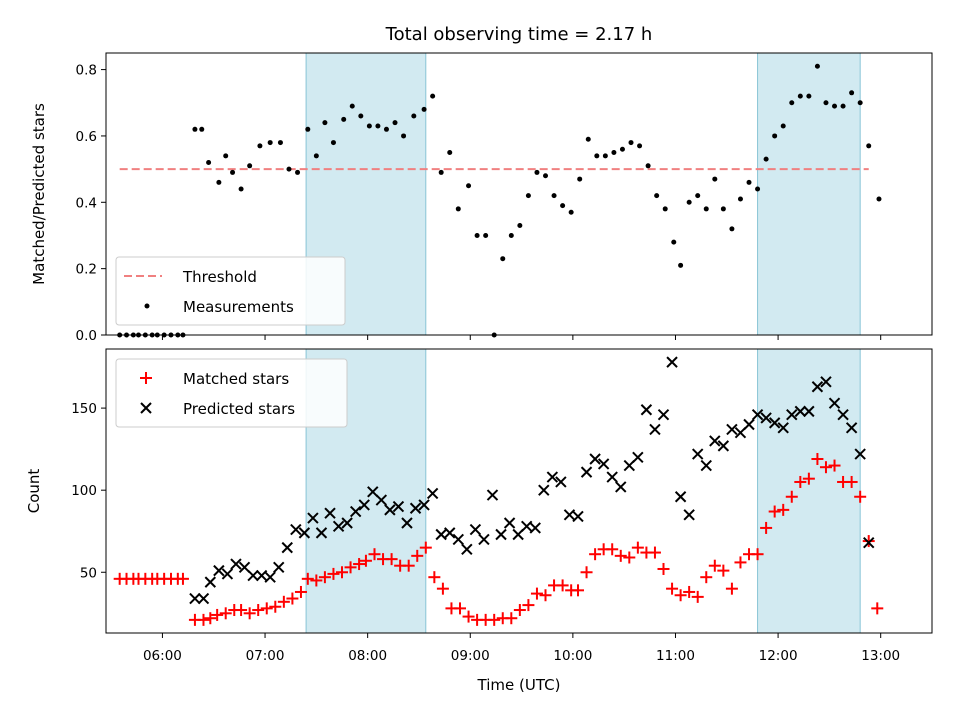  I want to click on y-tick-label: 0.2, so click(86, 270).